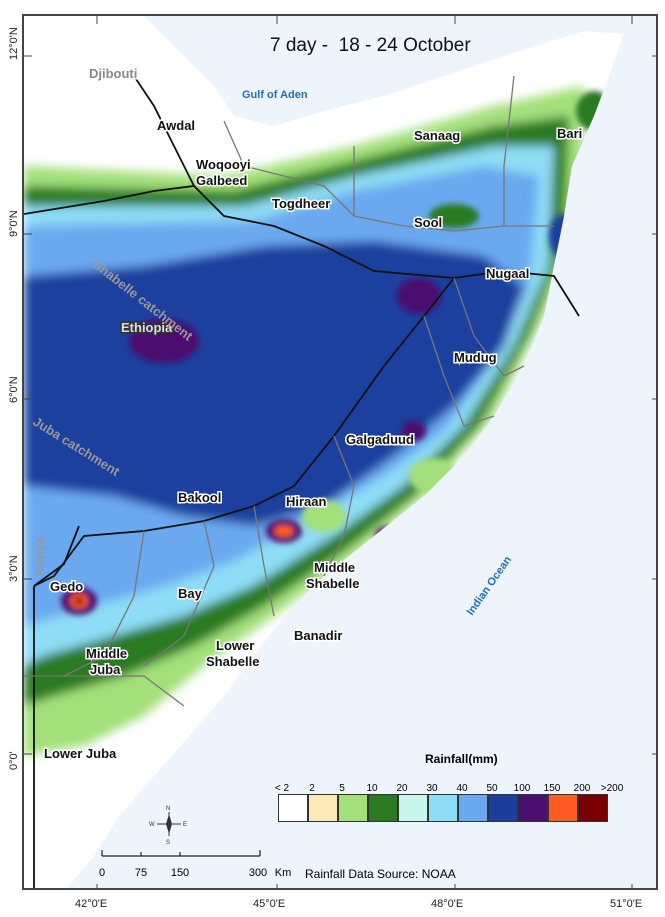 The width and height of the screenshot is (665, 917). What do you see at coordinates (432, 788) in the screenshot?
I see `legend-label: 30` at bounding box center [432, 788].